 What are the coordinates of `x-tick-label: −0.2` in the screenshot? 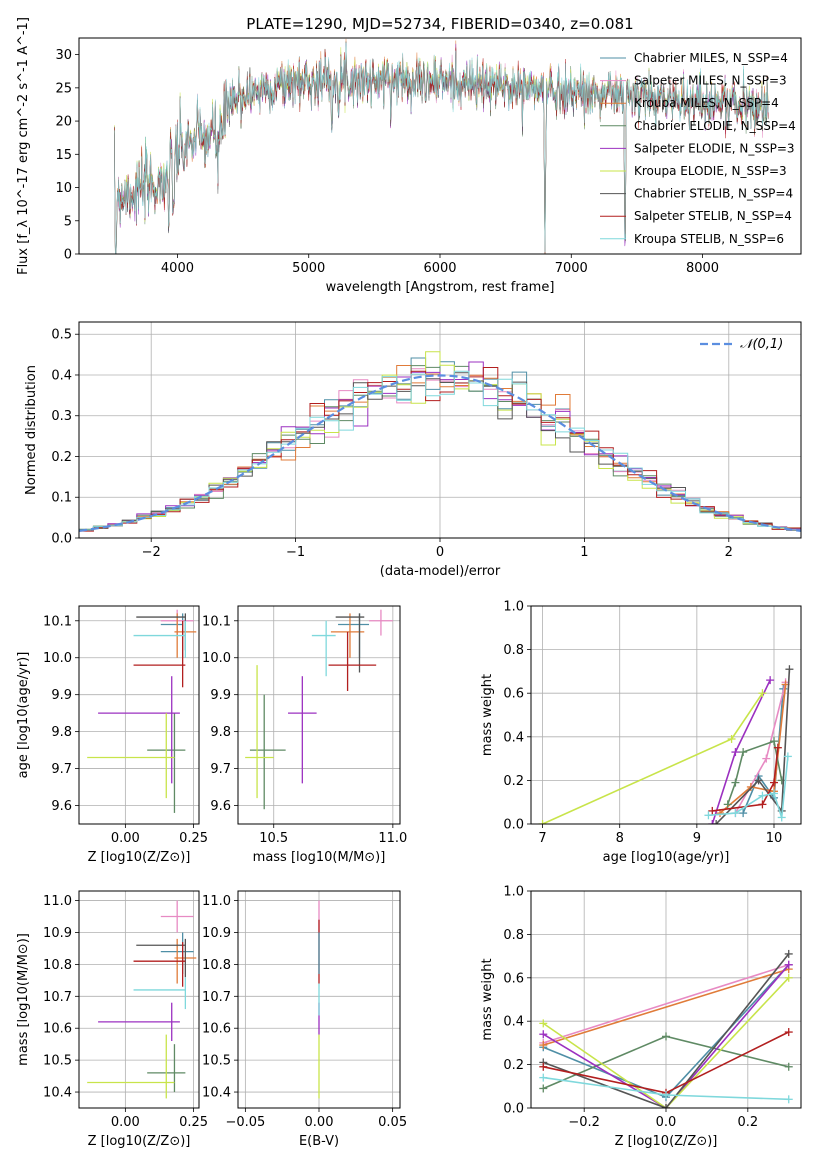 It's located at (584, 1122).